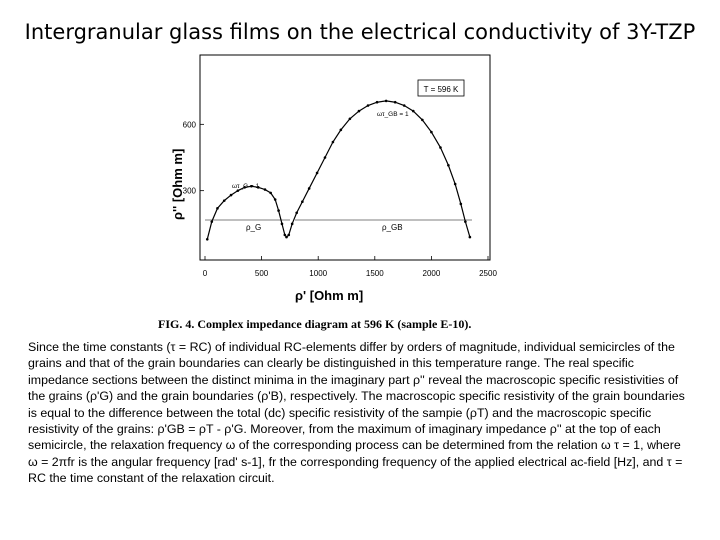 The height and width of the screenshot is (540, 720). What do you see at coordinates (190, 157) in the screenshot?
I see `y-tick-labels: 300 600` at bounding box center [190, 157].